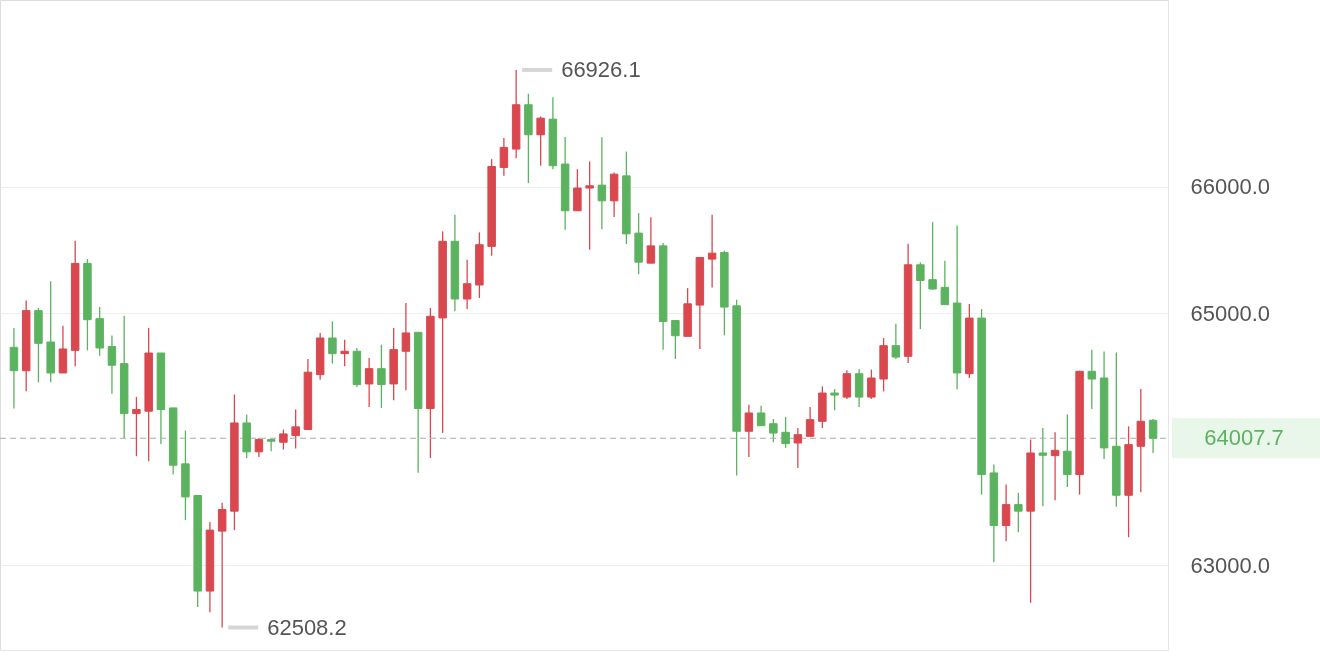  Describe the element at coordinates (307, 627) in the screenshot. I see `annotation: 62508.2` at that location.